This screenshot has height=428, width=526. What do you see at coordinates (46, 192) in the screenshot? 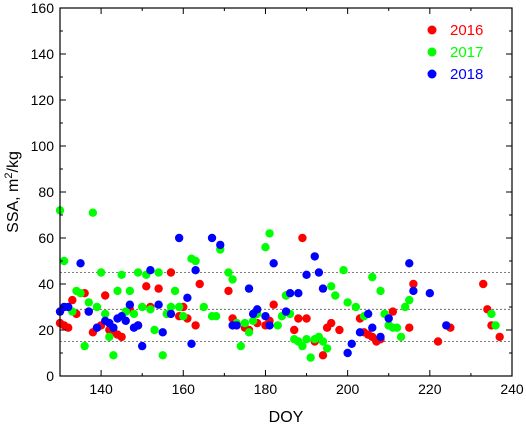
I see `y-tick-label: 80` at bounding box center [46, 192].